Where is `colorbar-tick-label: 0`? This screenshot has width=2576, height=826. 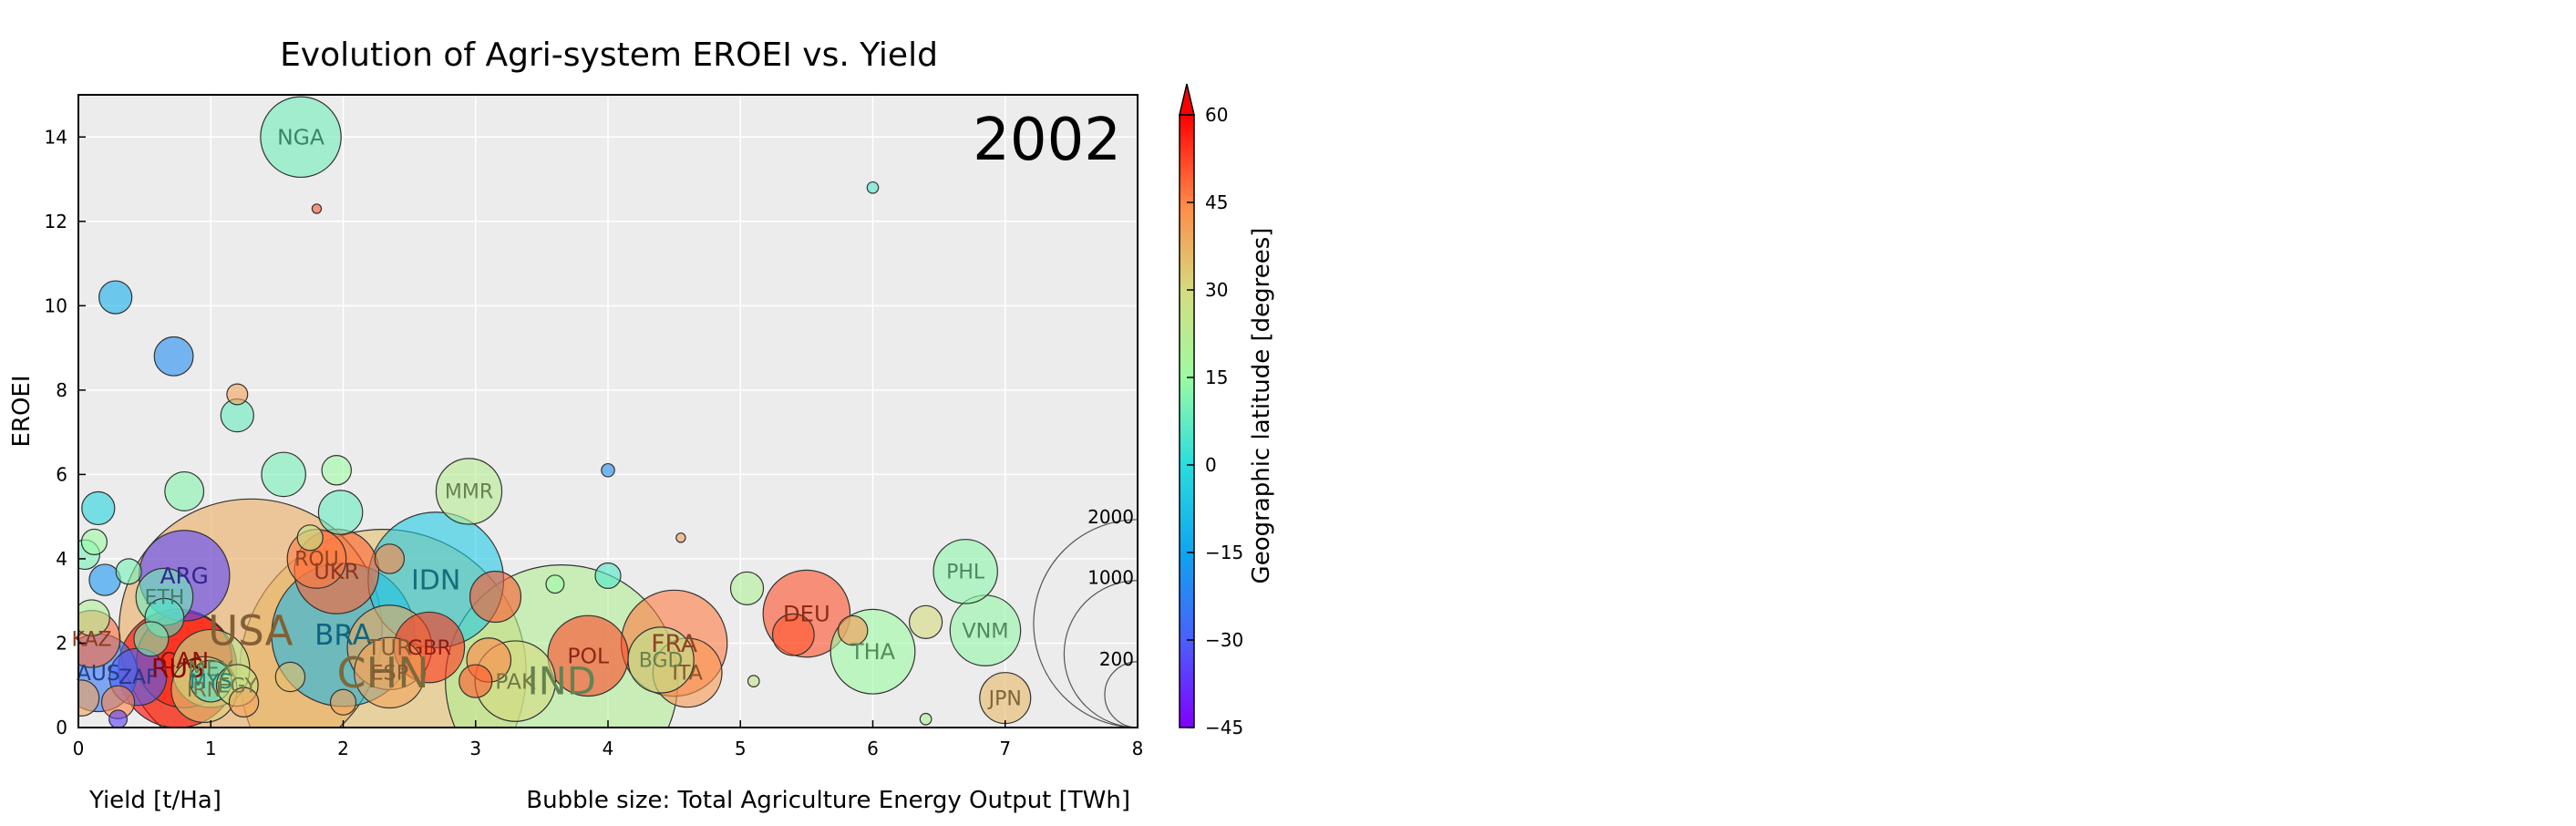
colorbar-tick-label: 0 is located at coordinates (1211, 465).